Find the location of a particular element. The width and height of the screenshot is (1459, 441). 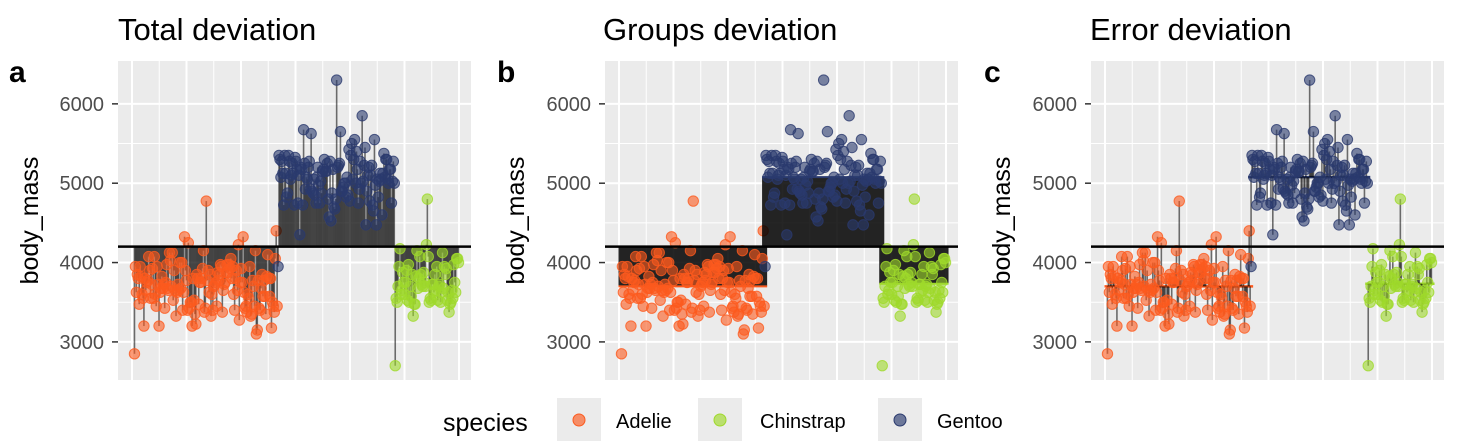

y-tick-label: 6000 is located at coordinates (82, 105).